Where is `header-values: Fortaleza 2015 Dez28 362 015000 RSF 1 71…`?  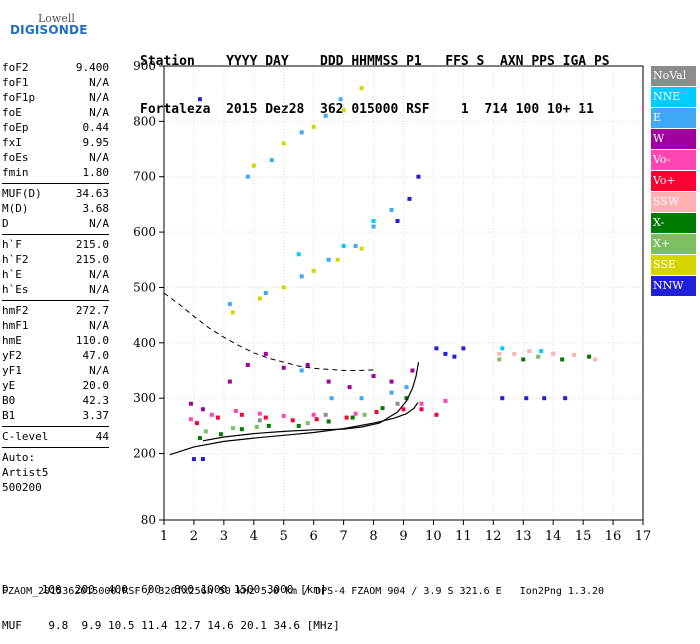 header-values: Fortaleza 2015 Dez28 362 015000 RSF 1 71… is located at coordinates (367, 109).